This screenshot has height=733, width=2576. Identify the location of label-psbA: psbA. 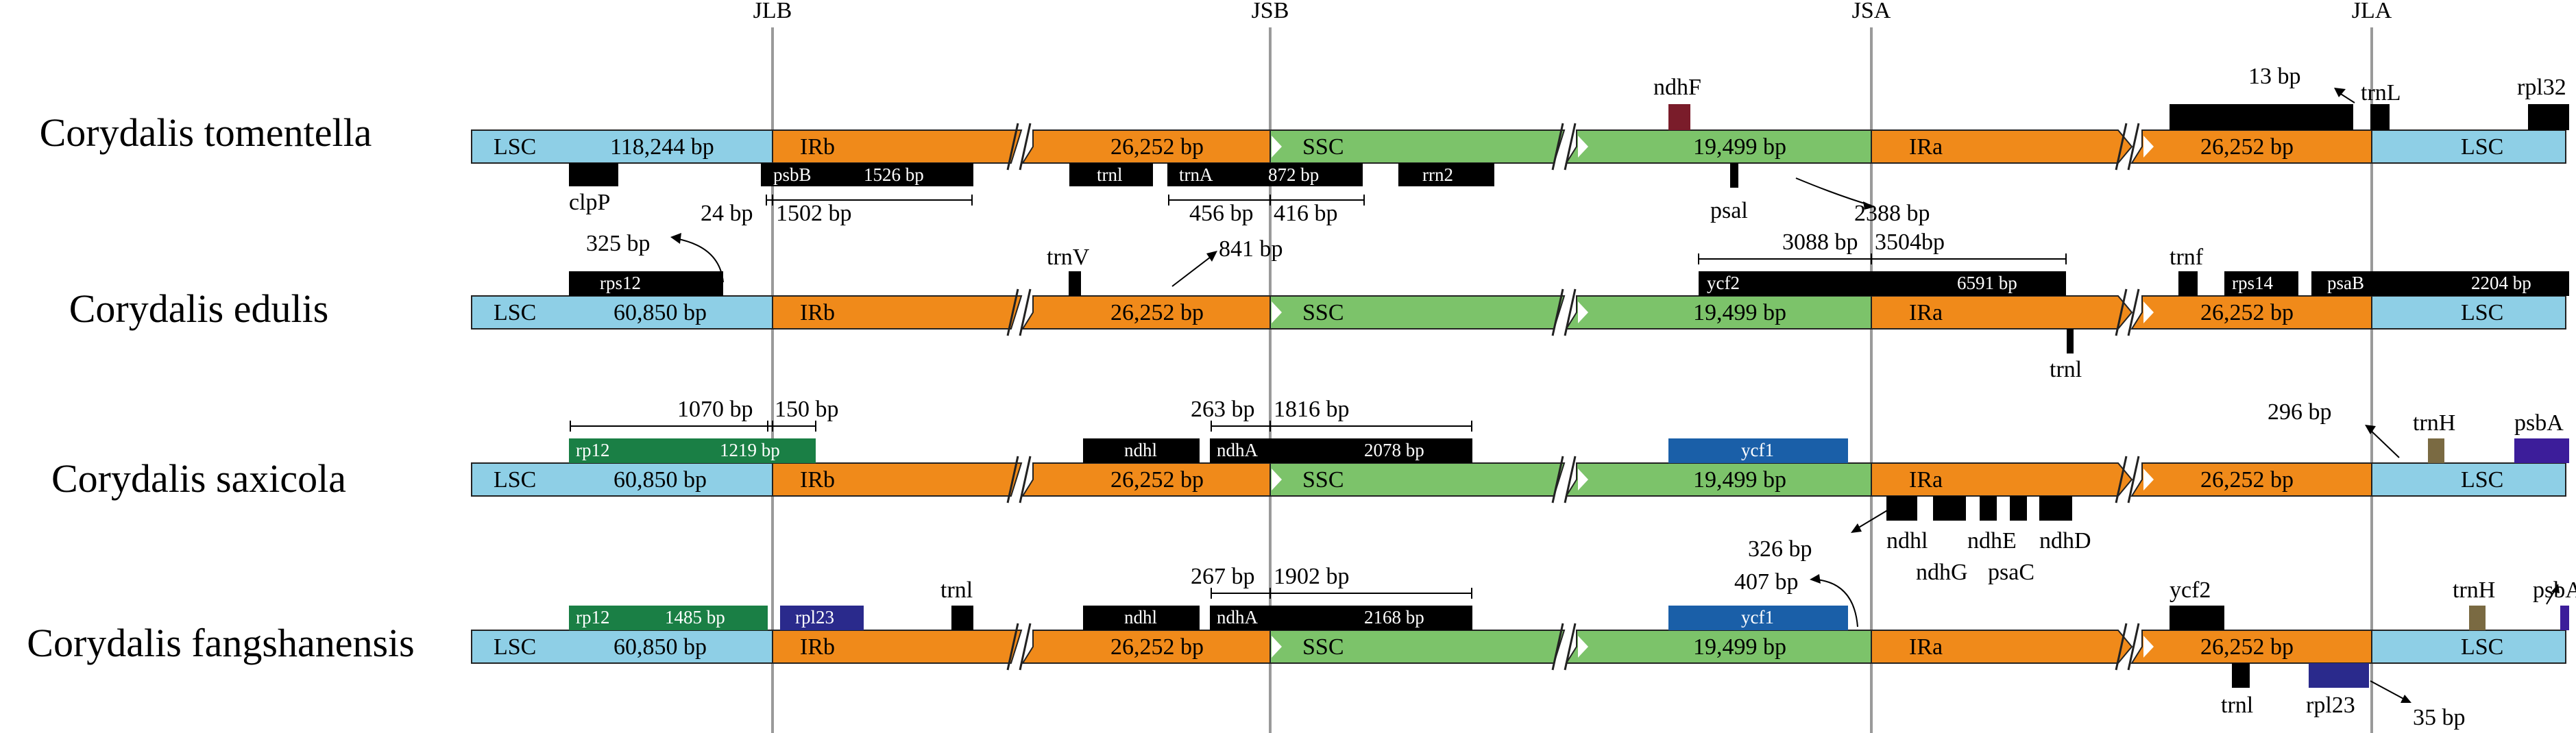
(2539, 423).